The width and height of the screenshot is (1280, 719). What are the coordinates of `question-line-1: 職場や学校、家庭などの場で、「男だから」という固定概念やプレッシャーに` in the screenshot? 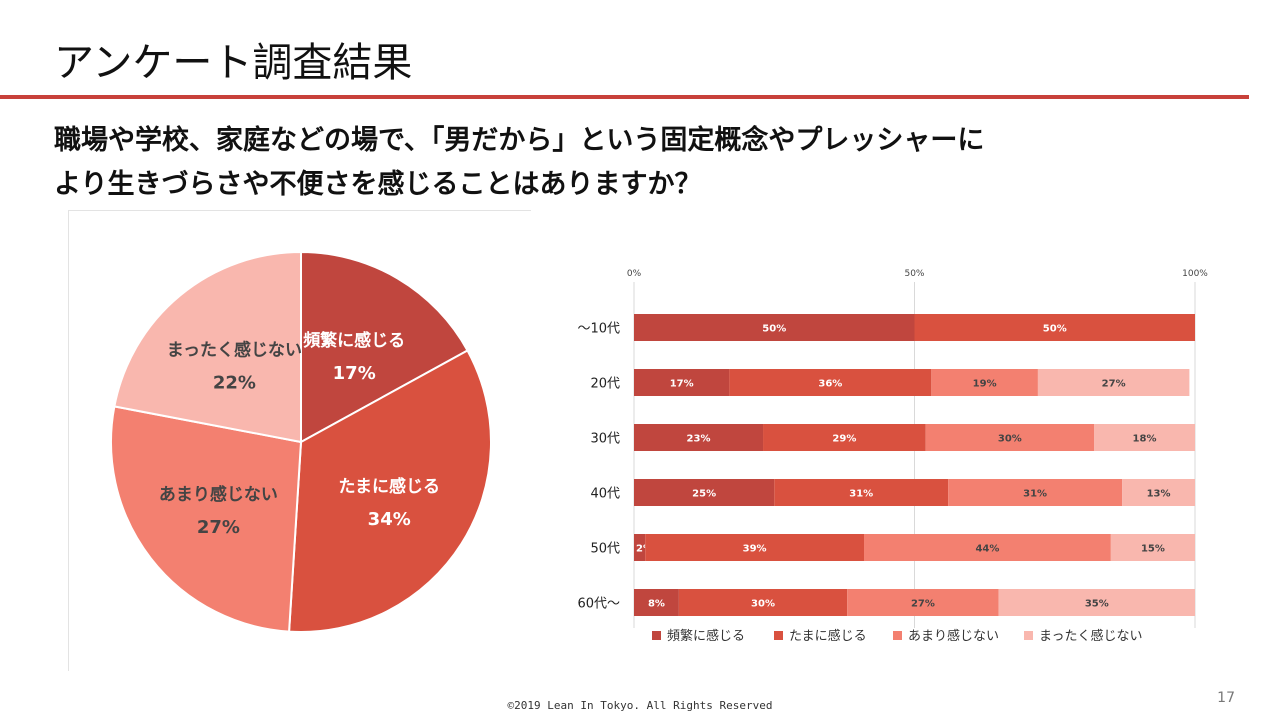 It's located at (519, 140).